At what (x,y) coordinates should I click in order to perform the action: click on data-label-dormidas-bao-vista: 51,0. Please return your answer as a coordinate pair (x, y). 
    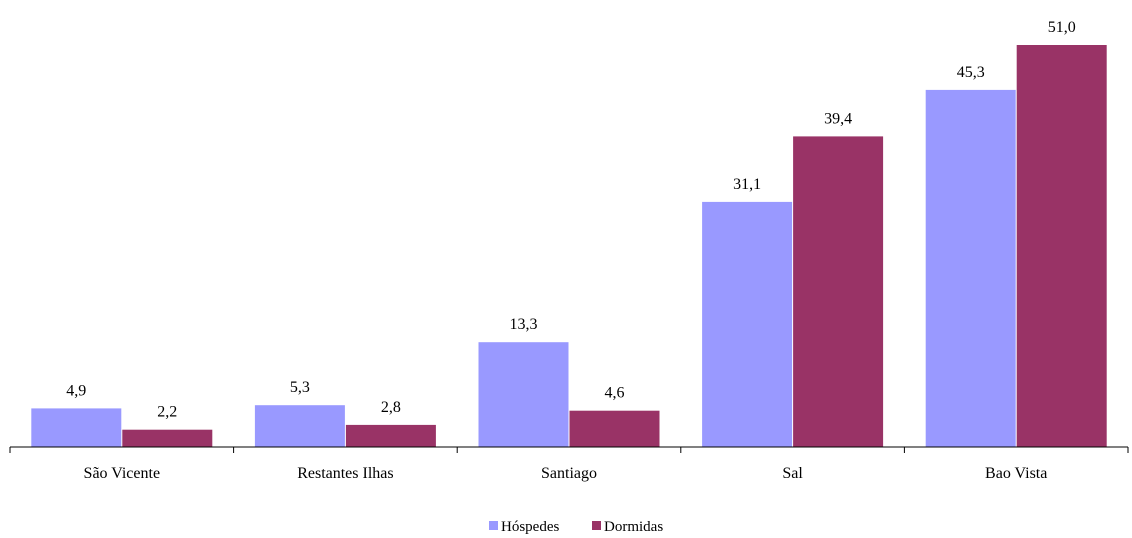
    Looking at the image, I should click on (1062, 27).